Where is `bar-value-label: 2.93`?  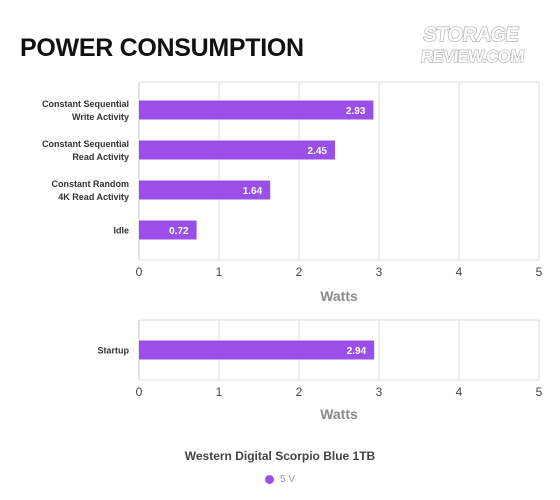 bar-value-label: 2.93 is located at coordinates (356, 111).